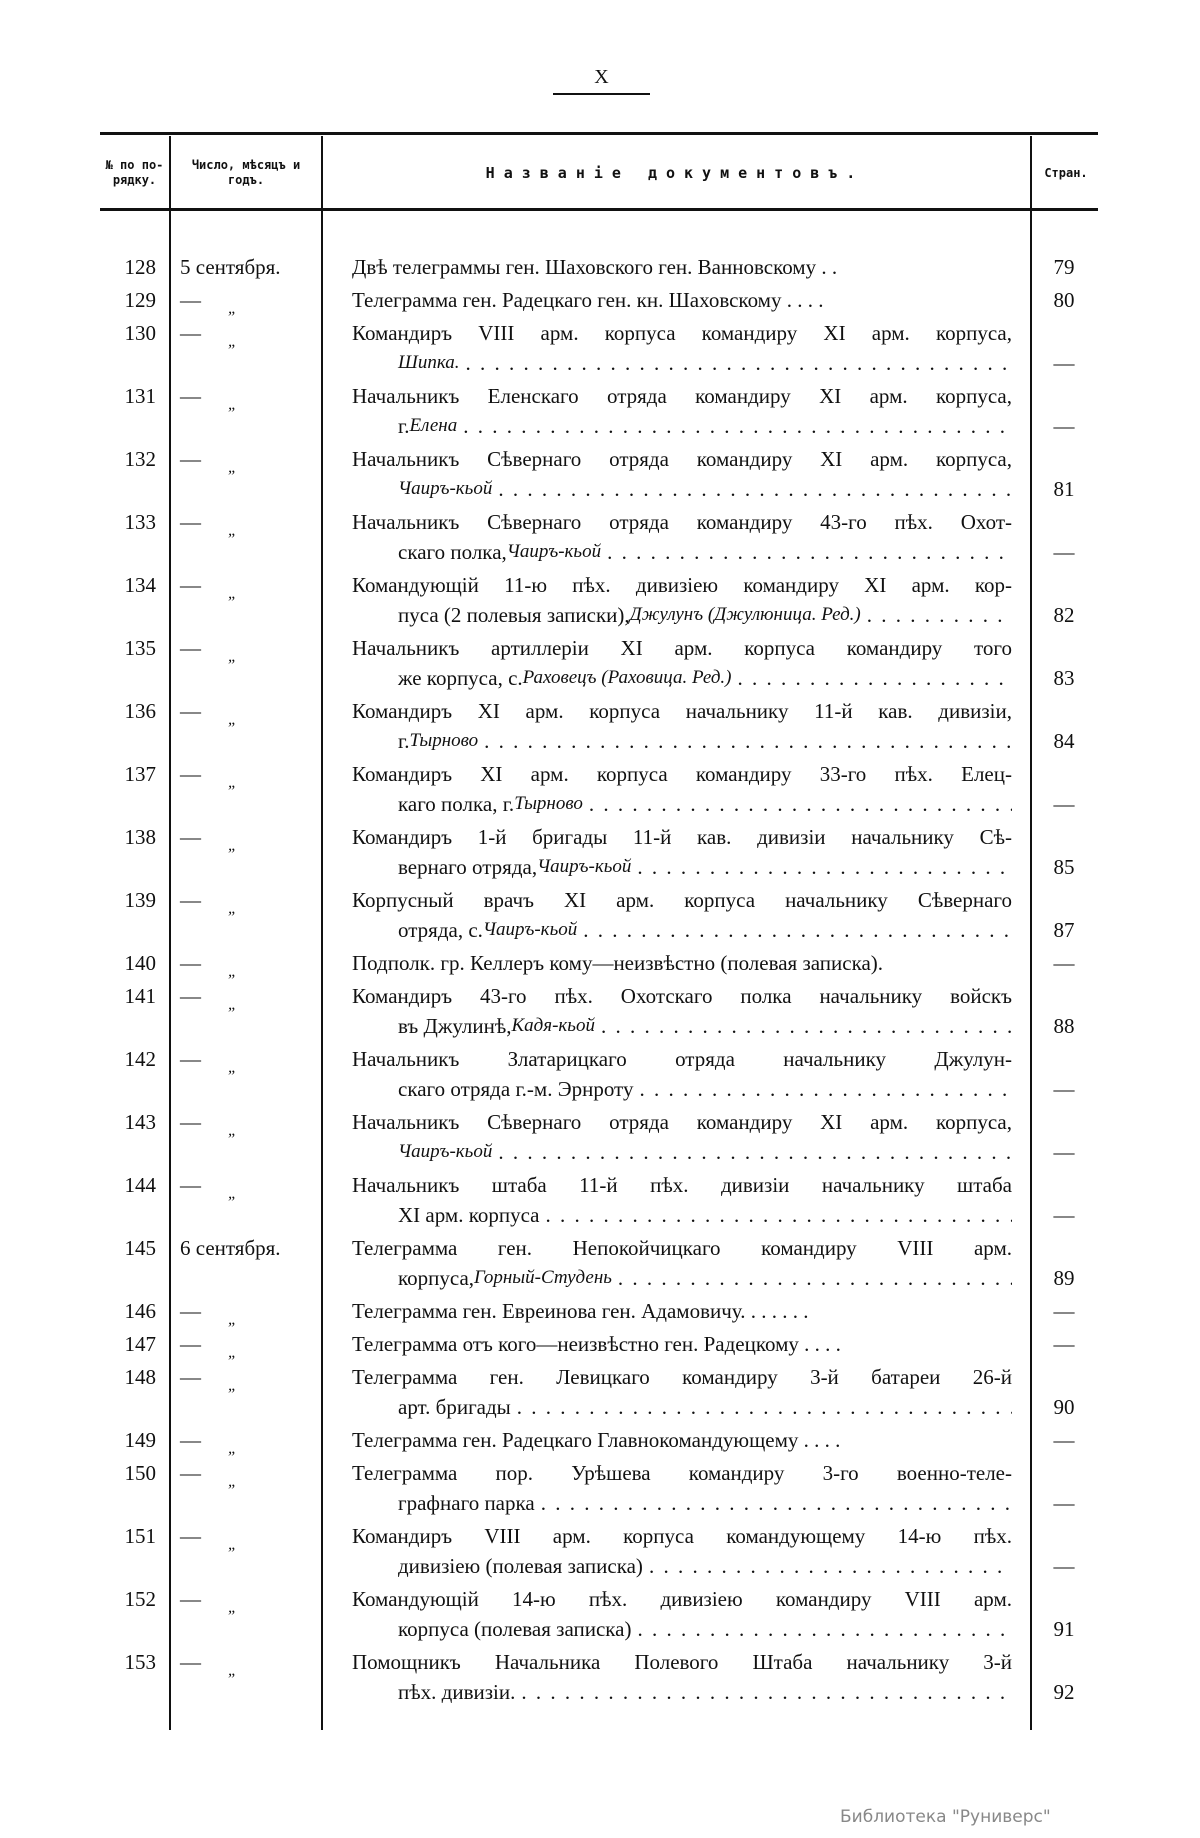 The image size is (1200, 1838). What do you see at coordinates (1064, 1692) in the screenshot?
I see `row-page: 92` at bounding box center [1064, 1692].